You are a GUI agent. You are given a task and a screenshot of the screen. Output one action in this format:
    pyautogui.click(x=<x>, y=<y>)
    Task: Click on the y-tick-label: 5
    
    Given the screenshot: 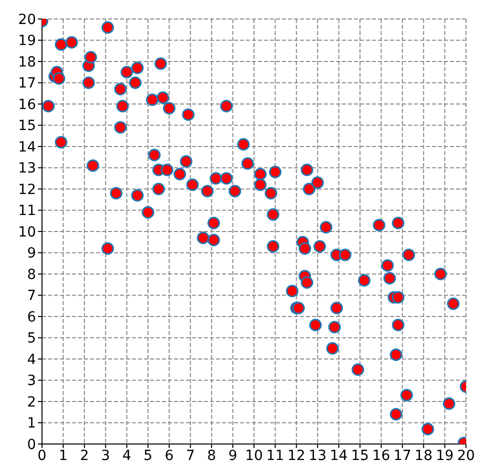 What is the action you would take?
    pyautogui.click(x=31, y=338)
    